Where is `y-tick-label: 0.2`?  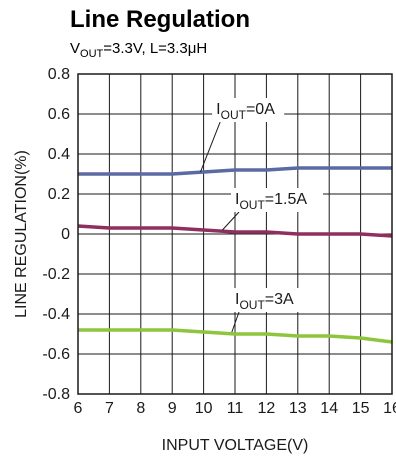 y-tick-label: 0.2 is located at coordinates (59, 194).